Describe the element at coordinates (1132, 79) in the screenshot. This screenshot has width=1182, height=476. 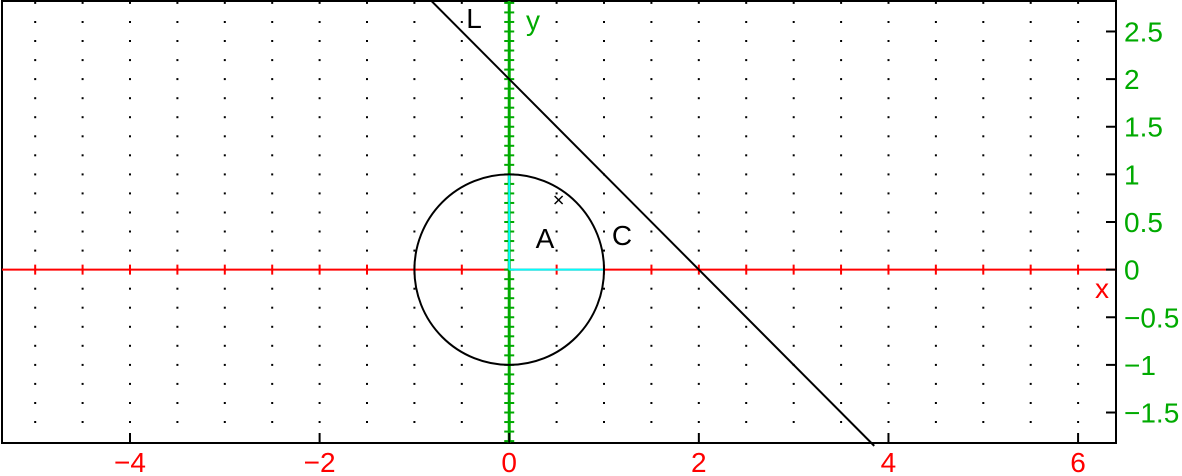
I see `y-tick-label: 2` at that location.